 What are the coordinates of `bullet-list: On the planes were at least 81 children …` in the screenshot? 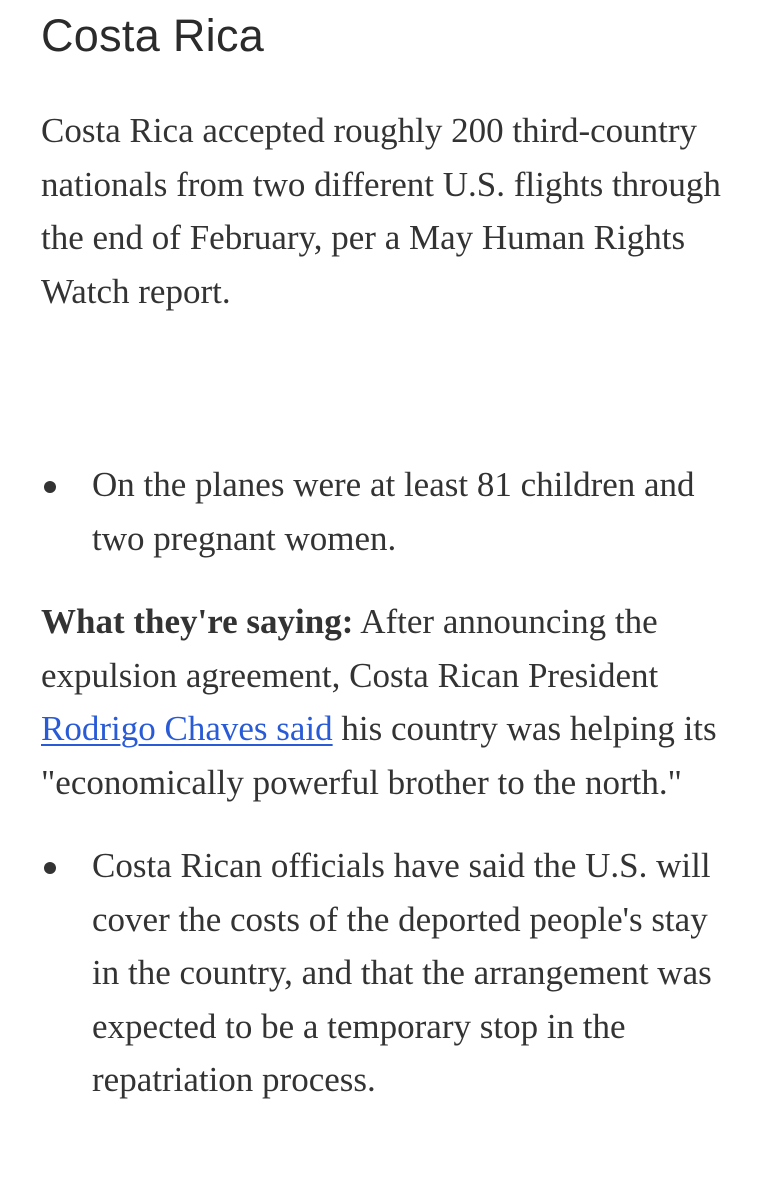 It's located at (386, 511).